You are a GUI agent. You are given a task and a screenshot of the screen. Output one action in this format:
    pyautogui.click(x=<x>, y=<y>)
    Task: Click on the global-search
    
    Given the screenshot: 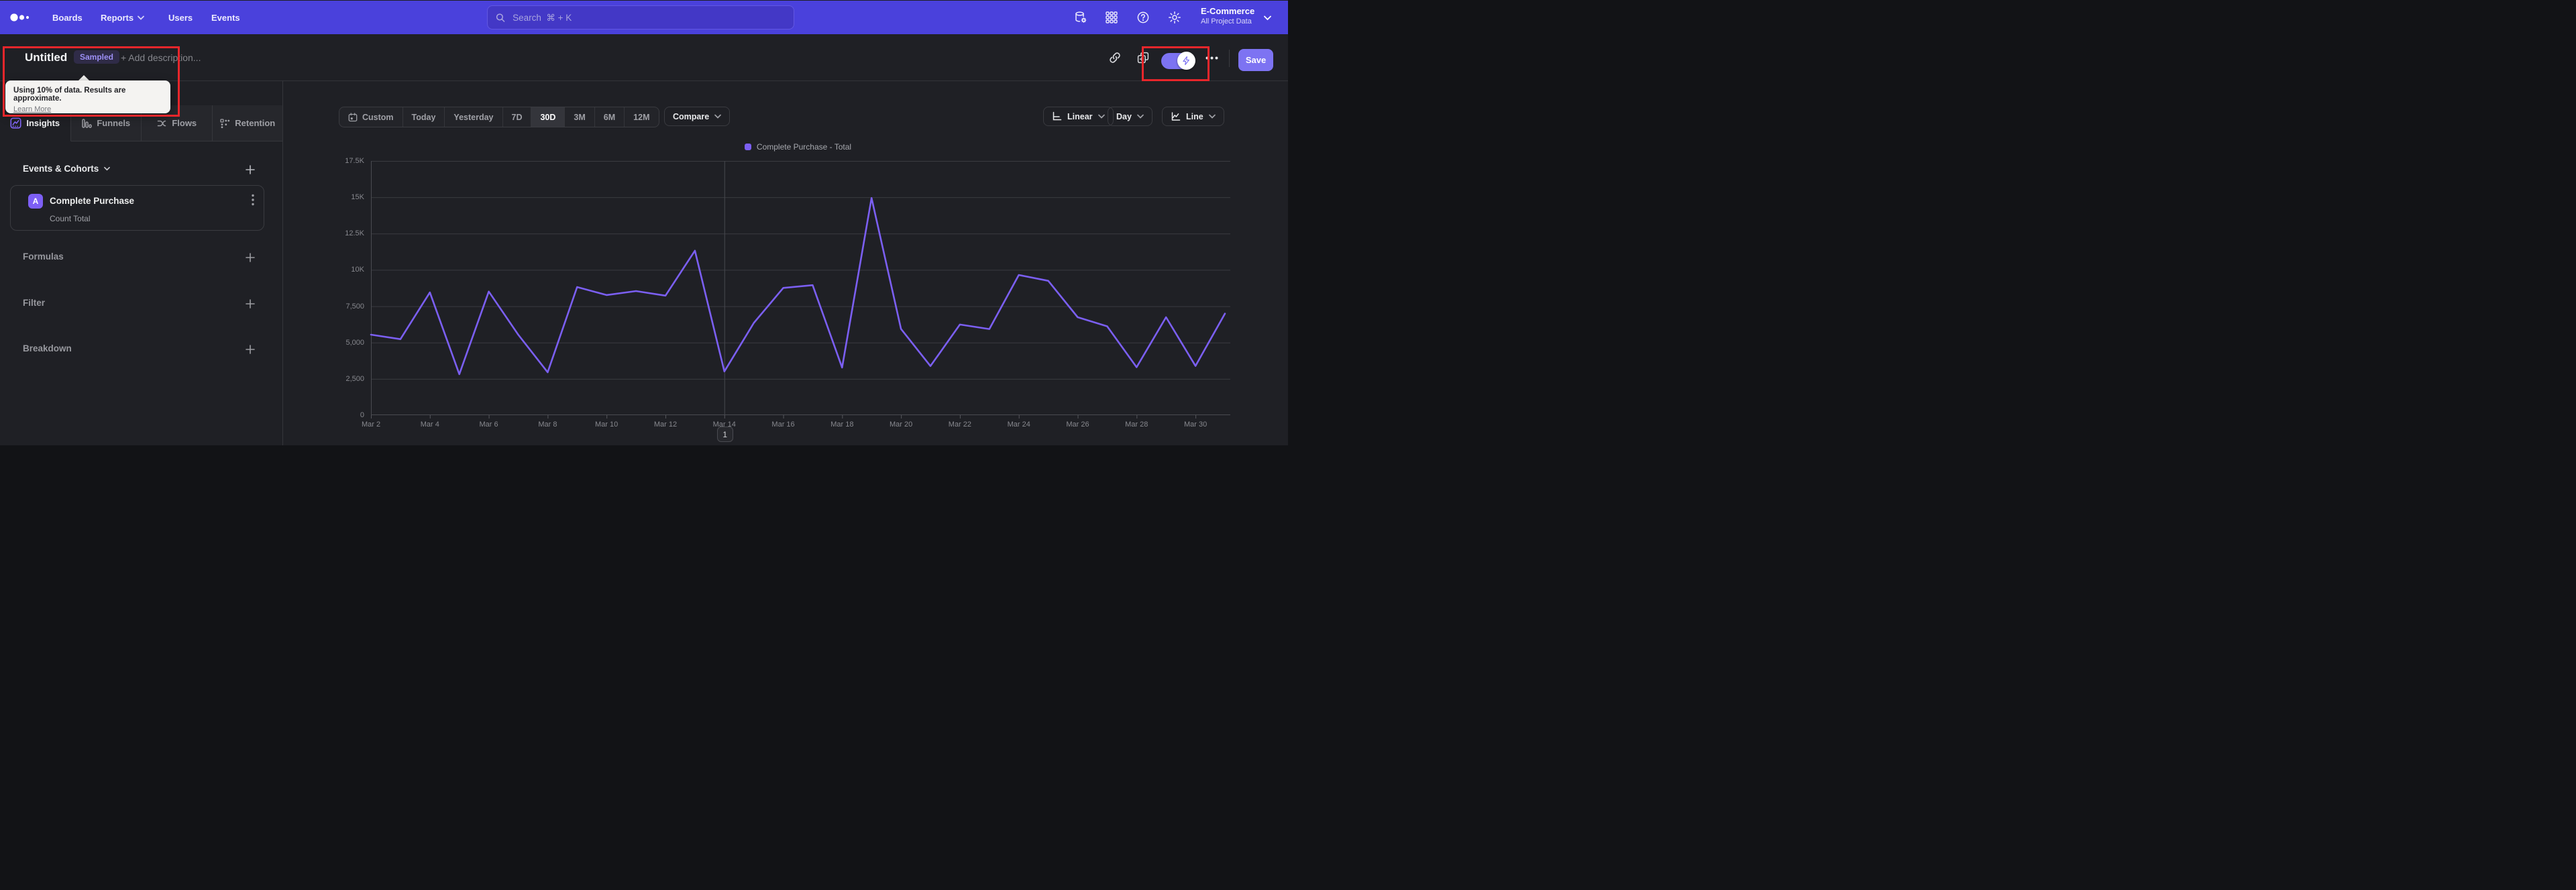 What is the action you would take?
    pyautogui.click(x=640, y=17)
    